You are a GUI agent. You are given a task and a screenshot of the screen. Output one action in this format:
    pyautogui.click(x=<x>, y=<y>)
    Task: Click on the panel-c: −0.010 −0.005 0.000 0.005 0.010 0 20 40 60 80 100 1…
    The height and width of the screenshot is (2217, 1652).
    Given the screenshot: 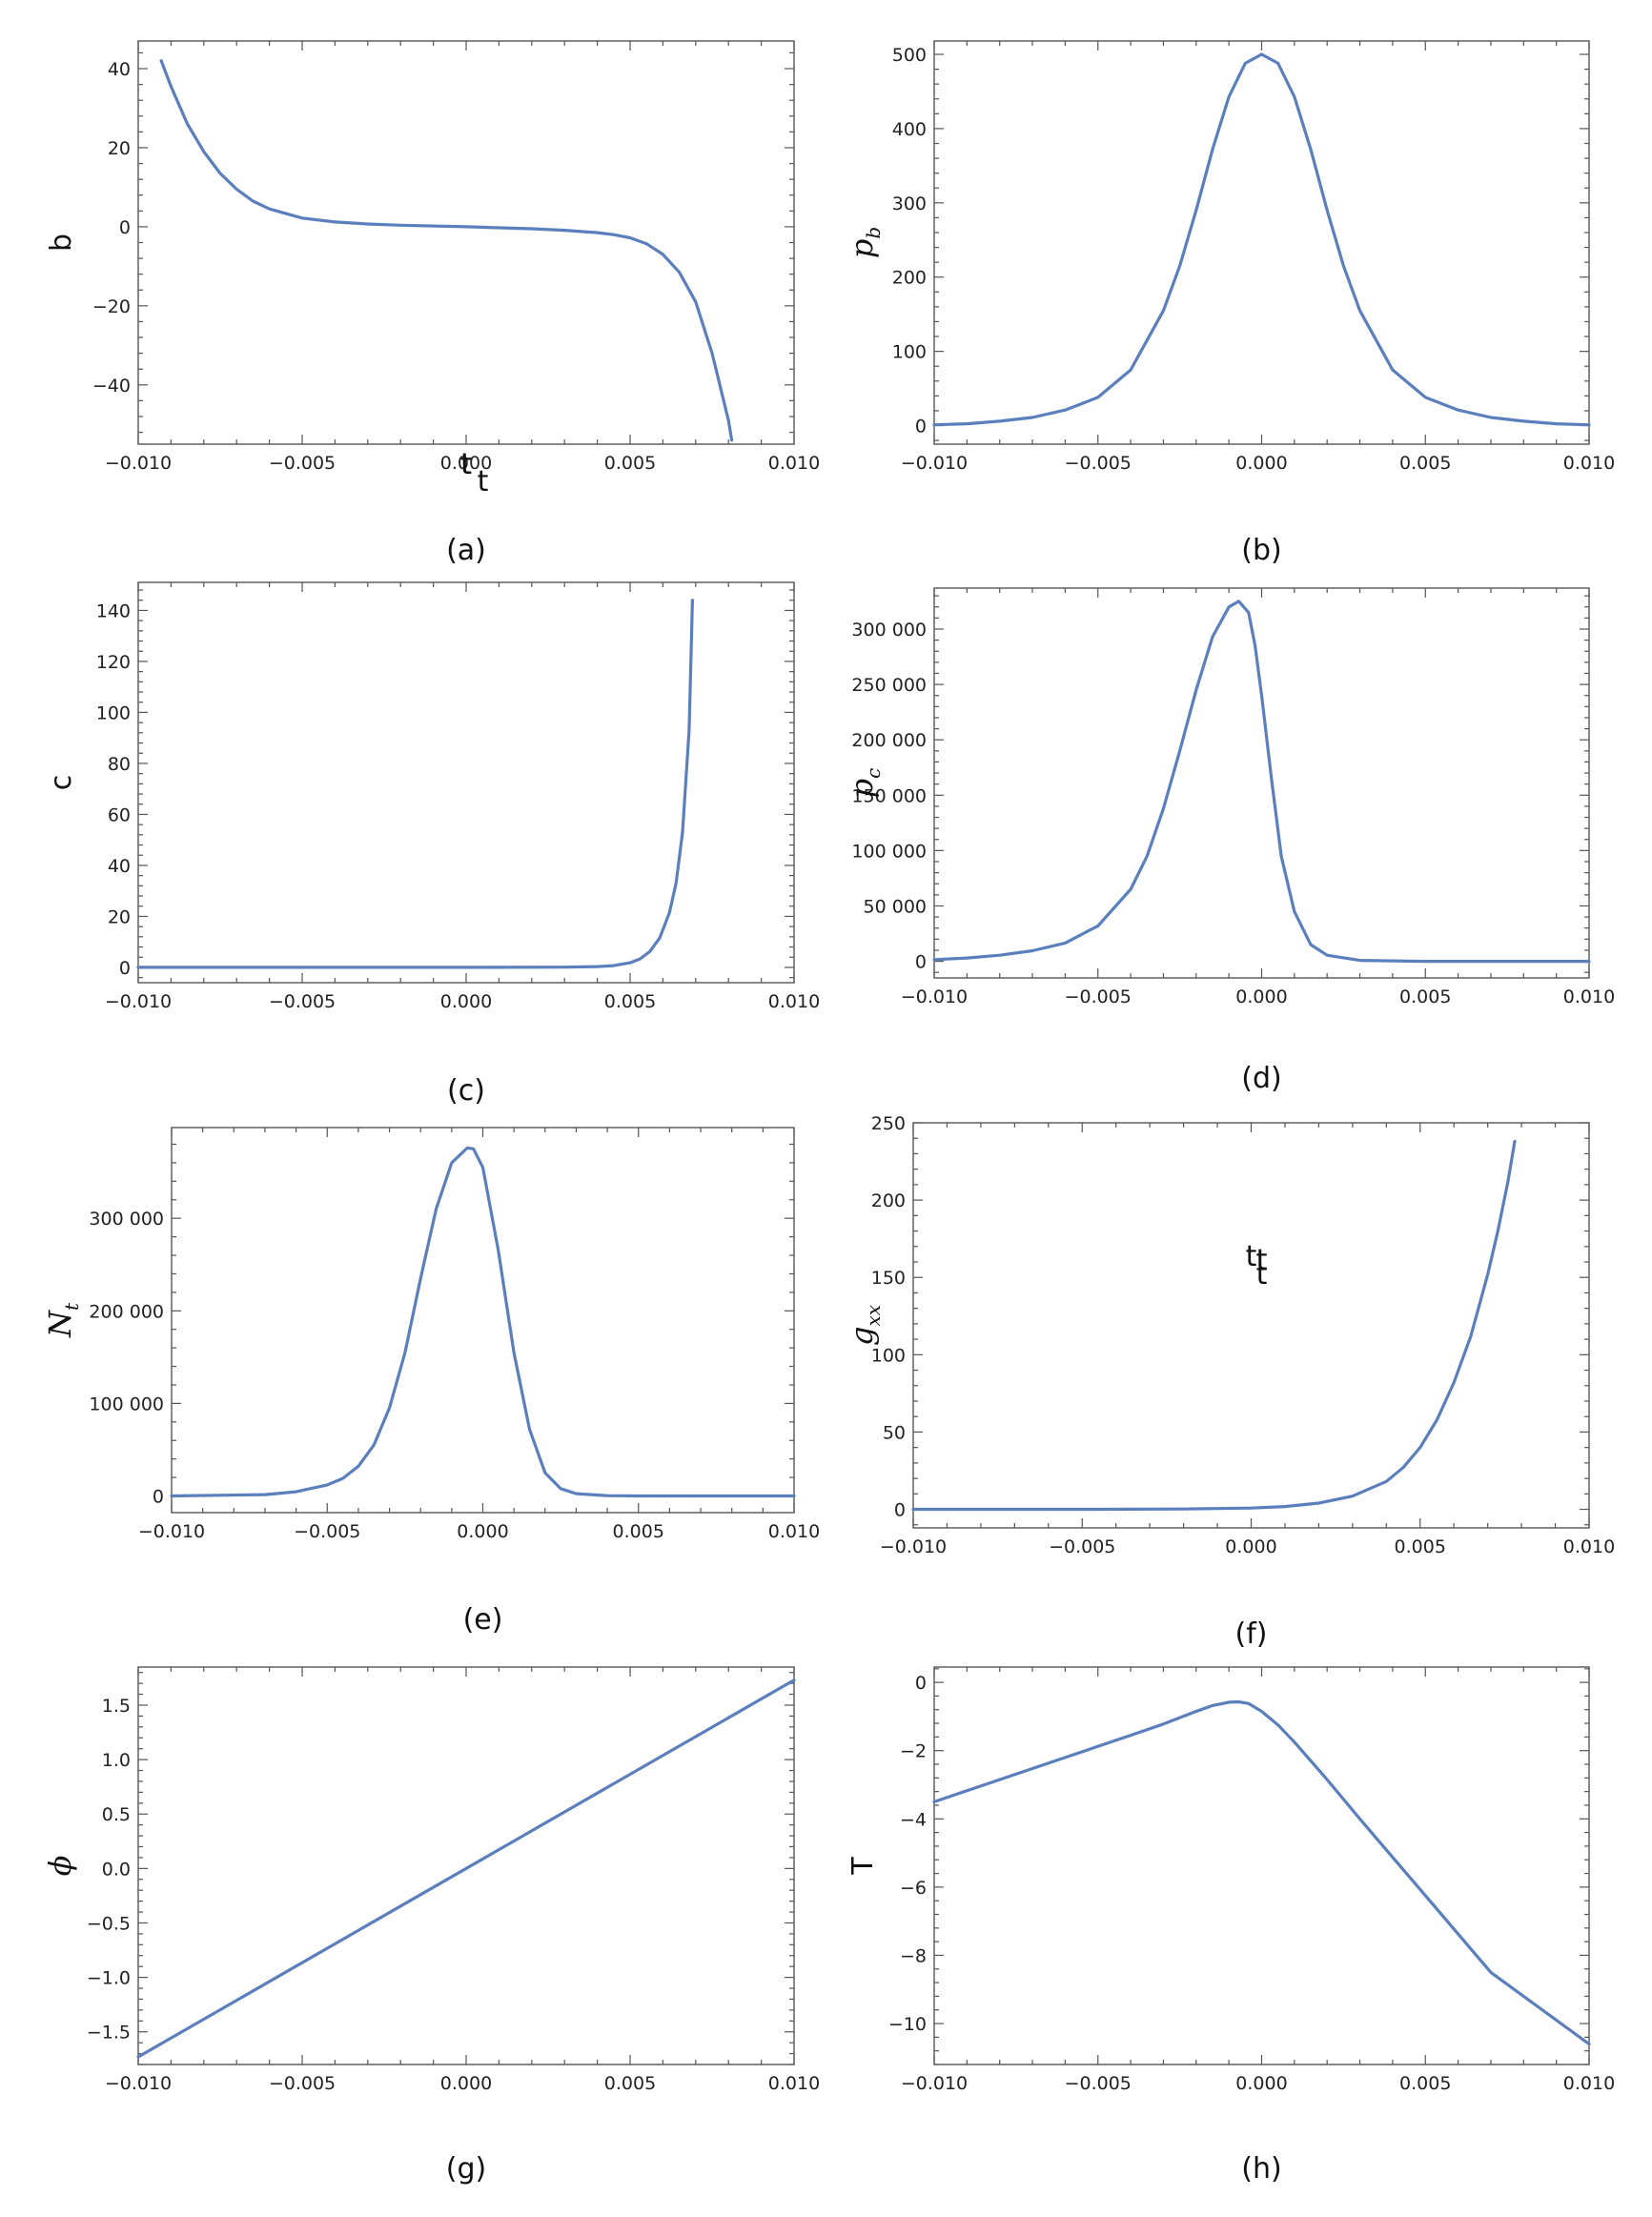 What is the action you would take?
    pyautogui.click(x=432, y=778)
    